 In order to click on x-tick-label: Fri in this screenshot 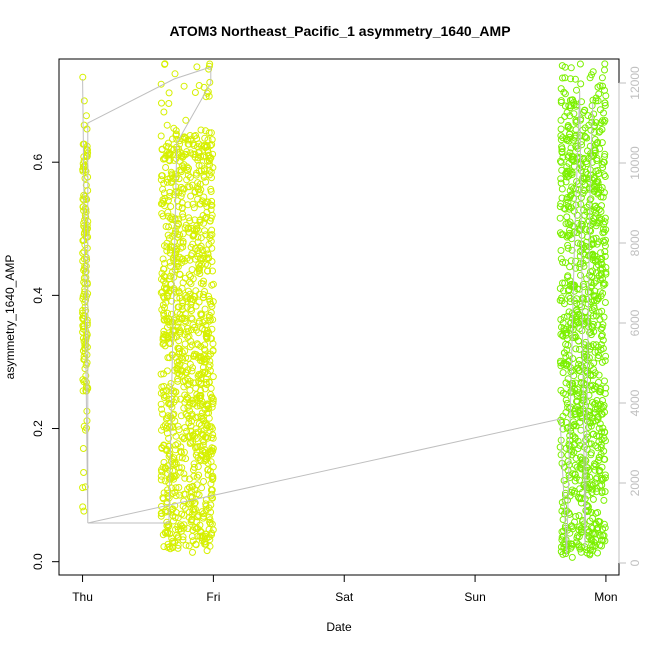, I will do `click(213, 597)`.